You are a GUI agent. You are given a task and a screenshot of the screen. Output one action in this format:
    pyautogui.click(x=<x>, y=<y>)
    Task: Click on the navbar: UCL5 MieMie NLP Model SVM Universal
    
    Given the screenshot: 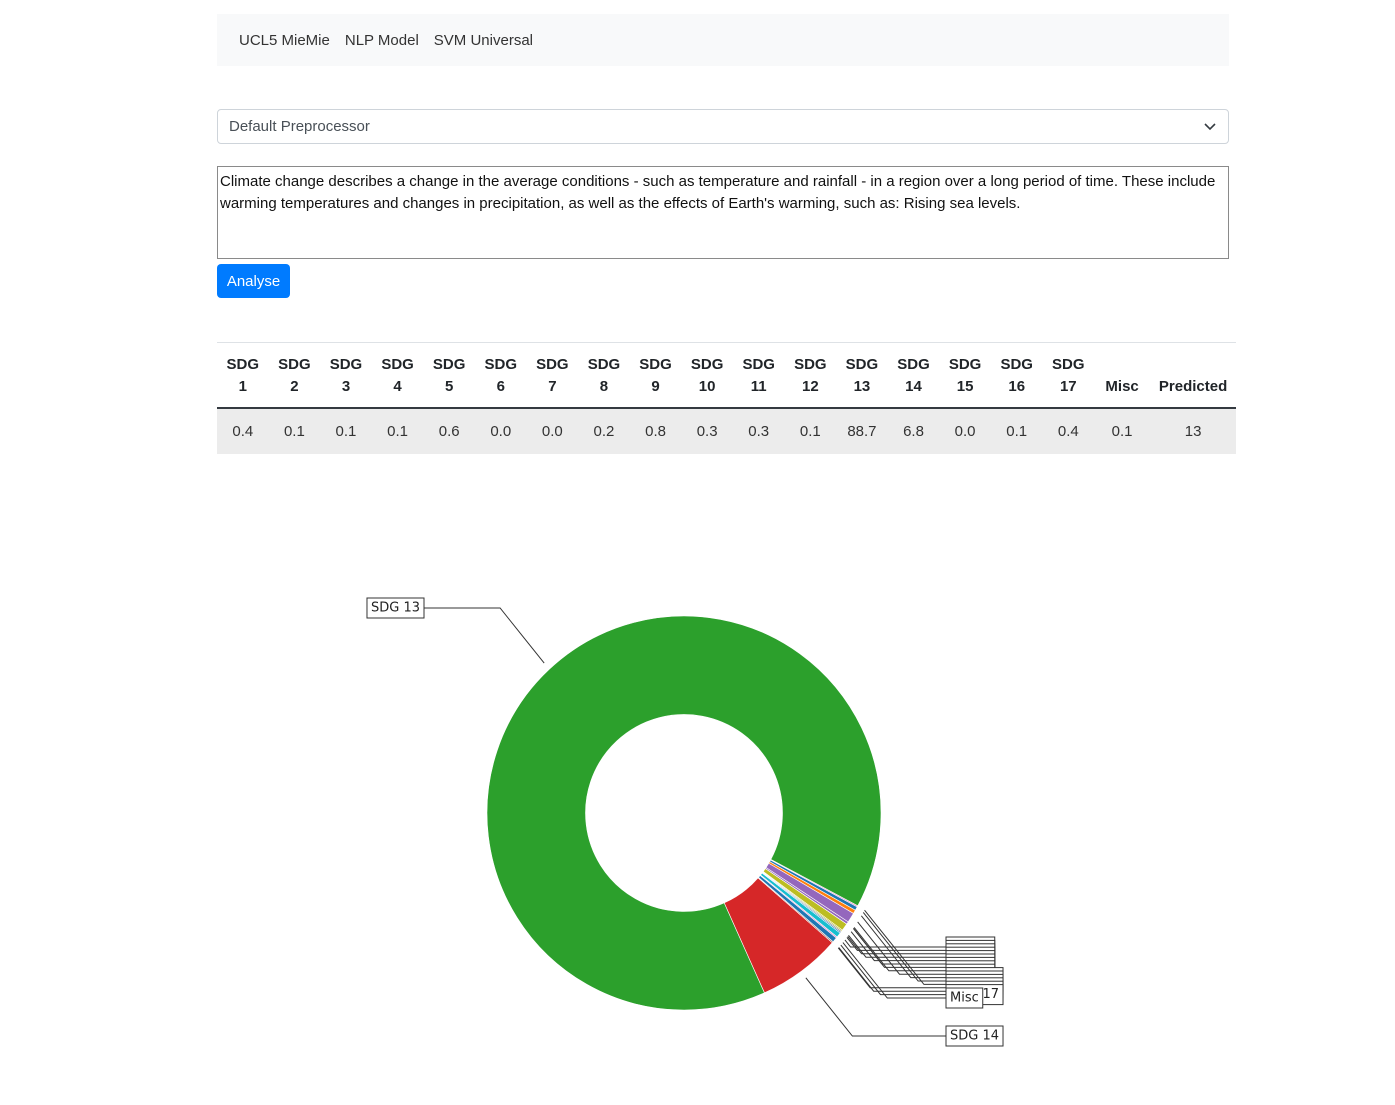 What is the action you would take?
    pyautogui.click(x=723, y=40)
    